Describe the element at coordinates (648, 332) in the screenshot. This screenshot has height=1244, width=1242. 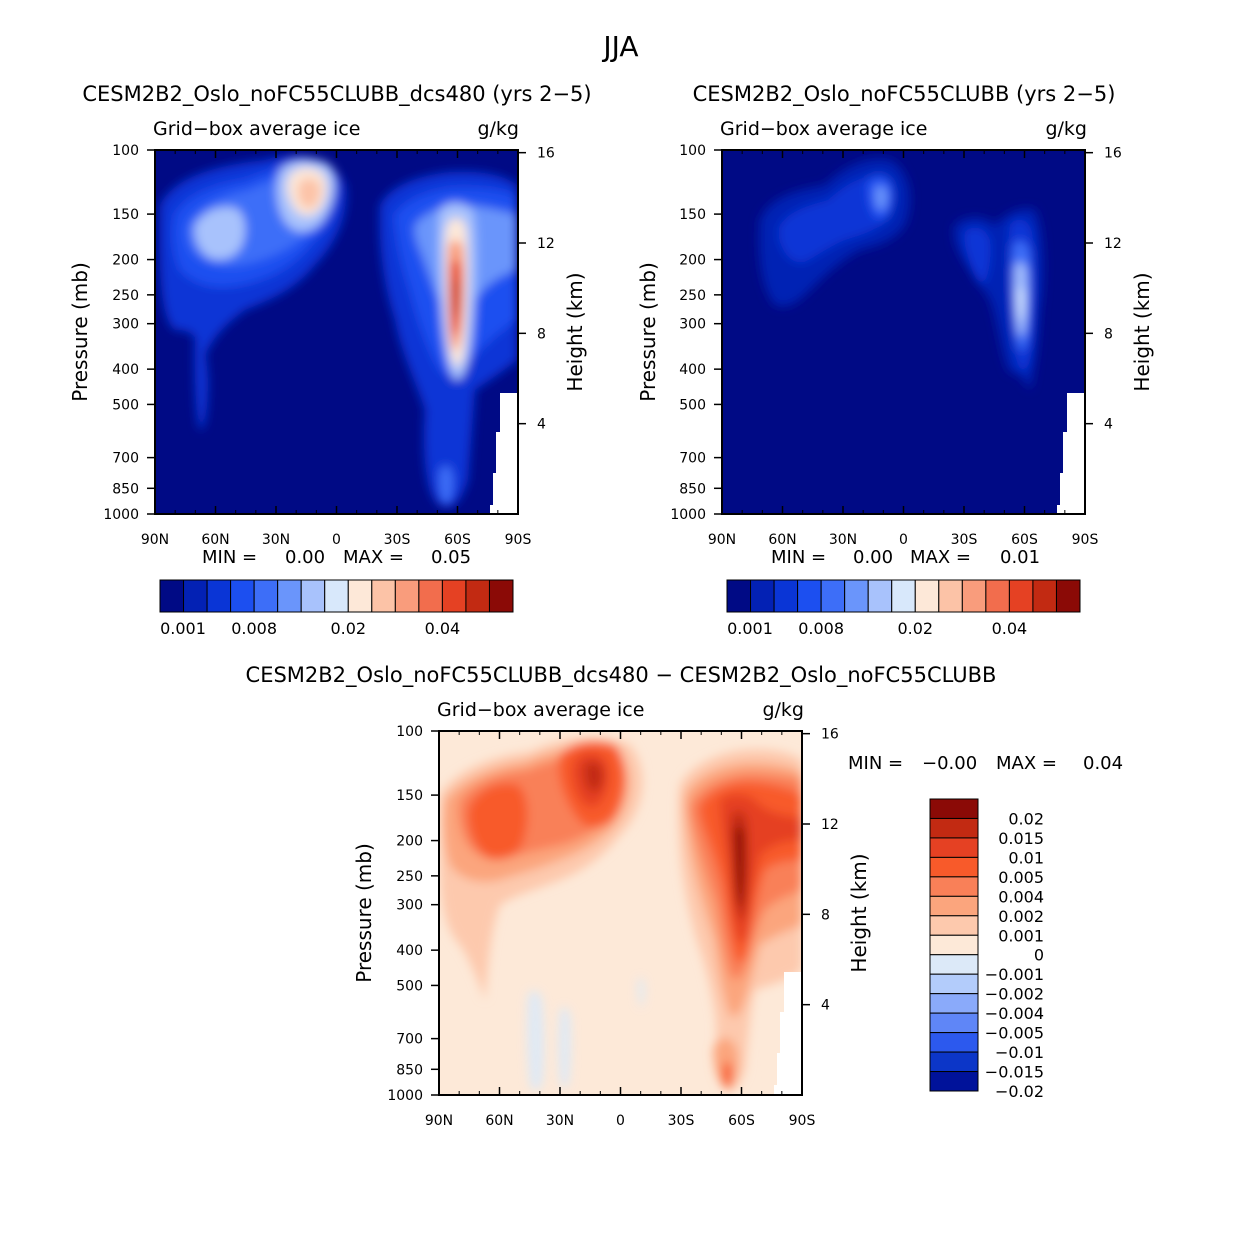
I see `panel-2-ylabel: Pressure (mb)` at that location.